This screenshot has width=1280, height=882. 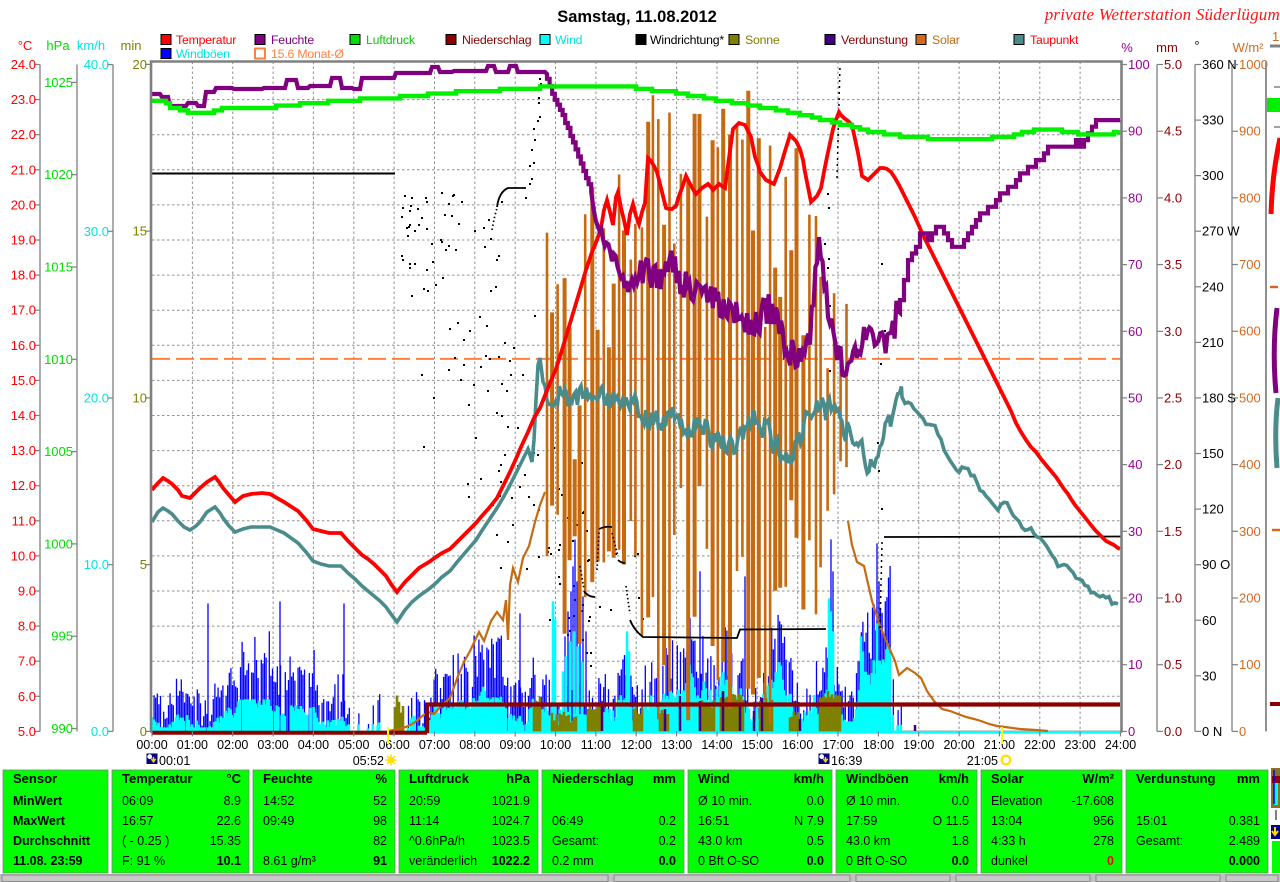 I want to click on svg-text: Elevation, so click(x=1016, y=801).